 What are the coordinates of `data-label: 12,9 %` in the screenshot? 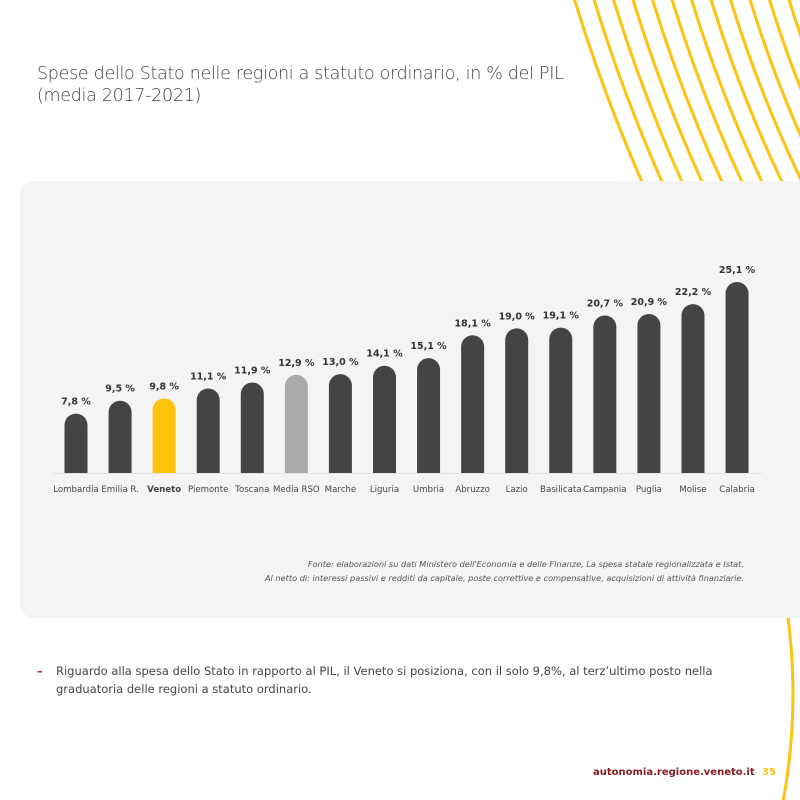 It's located at (296, 363).